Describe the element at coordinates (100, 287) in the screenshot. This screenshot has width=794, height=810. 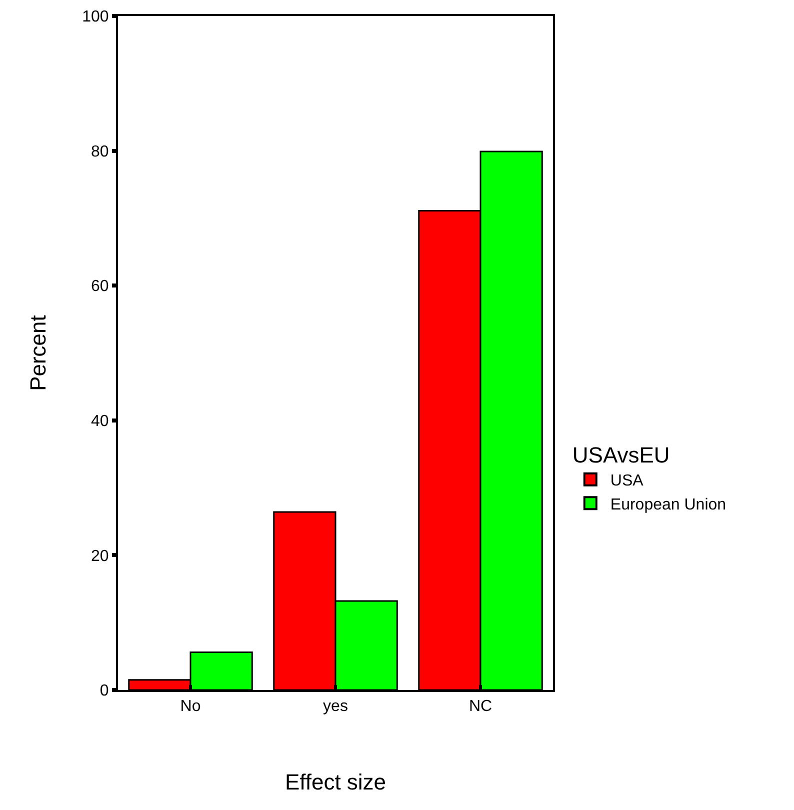
I see `y-tick-label: 60` at that location.